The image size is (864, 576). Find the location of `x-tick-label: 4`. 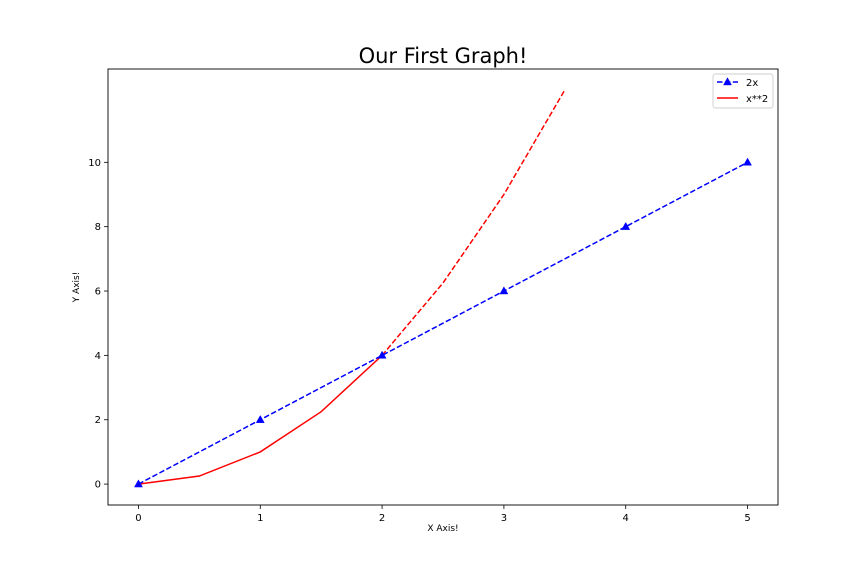

x-tick-label: 4 is located at coordinates (626, 518).